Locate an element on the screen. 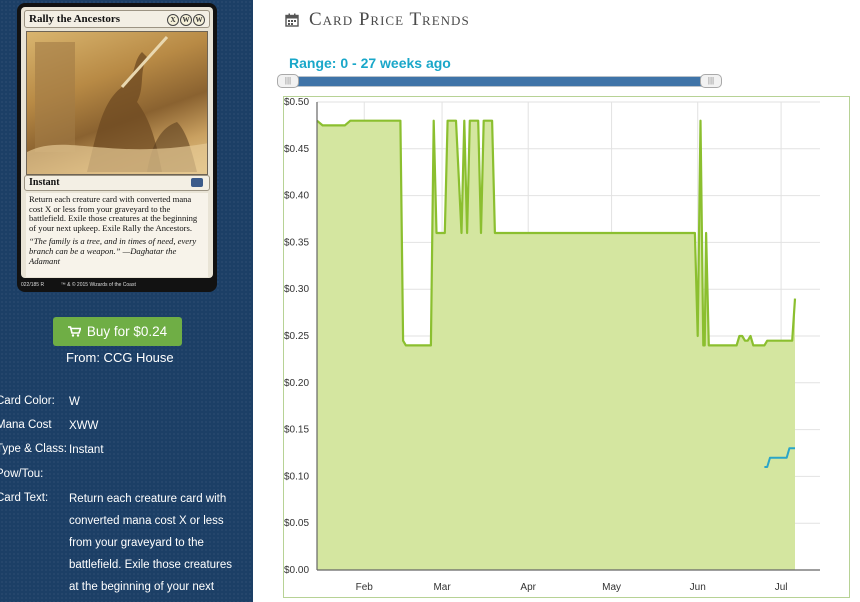  card-name: Rally the Ancestors is located at coordinates (75, 19).